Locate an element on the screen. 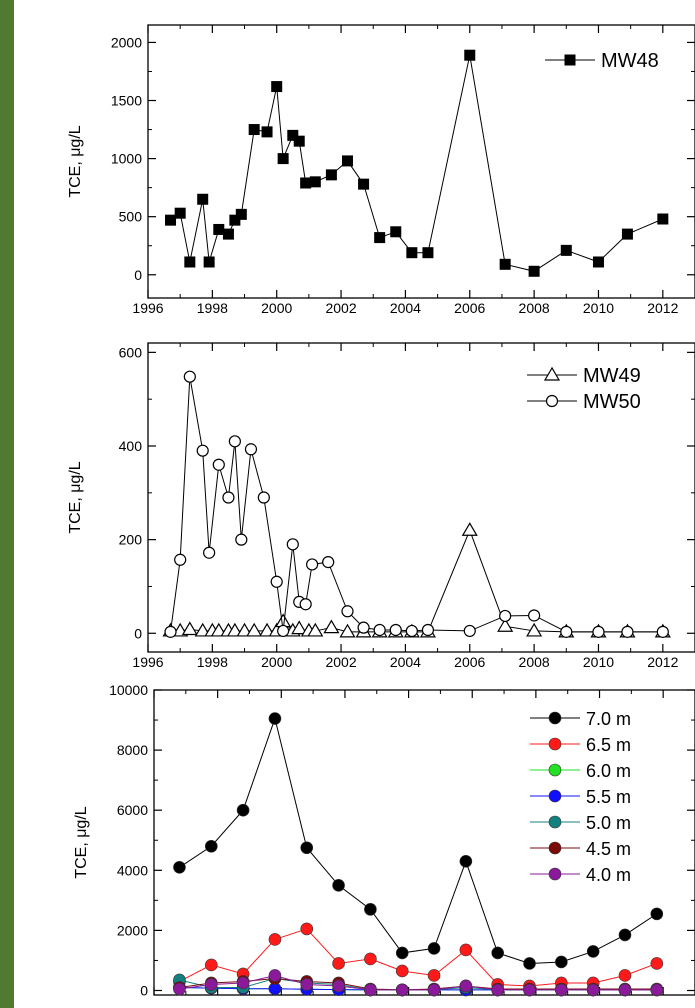  y-tick-label: 500 is located at coordinates (131, 217).